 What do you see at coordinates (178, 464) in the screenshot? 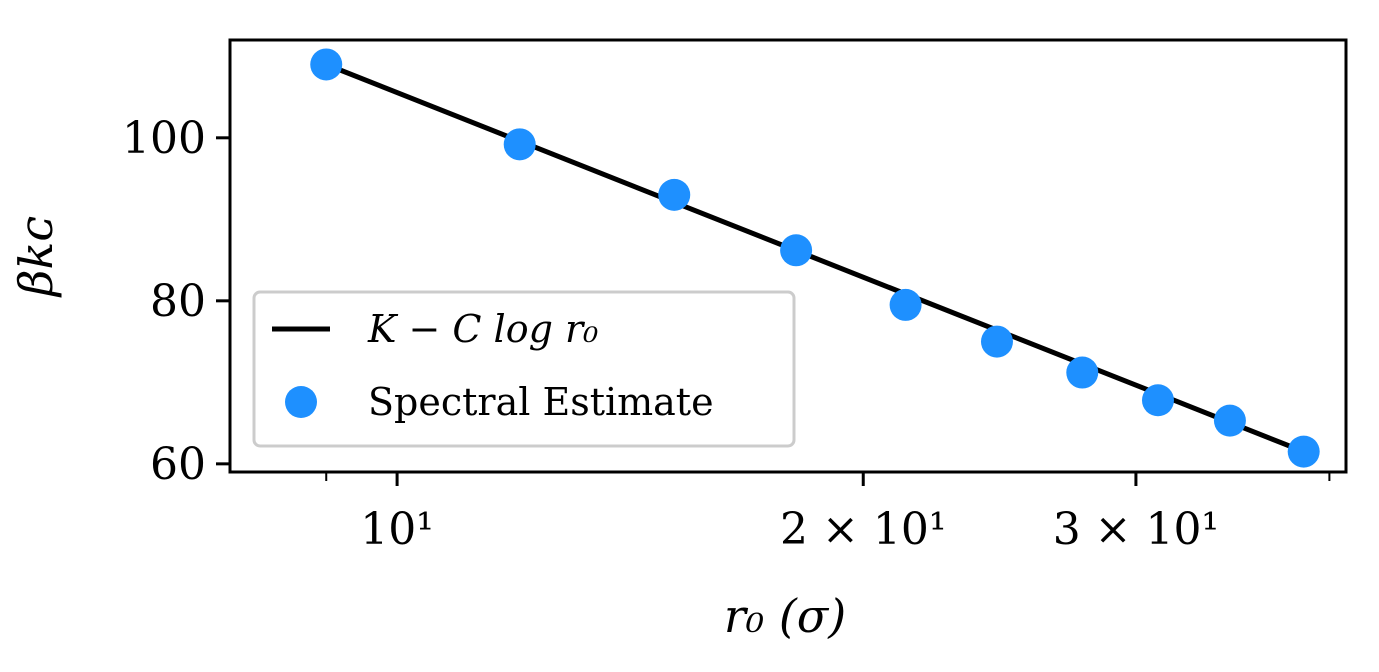
I see `y-tick-label-0: 60` at bounding box center [178, 464].